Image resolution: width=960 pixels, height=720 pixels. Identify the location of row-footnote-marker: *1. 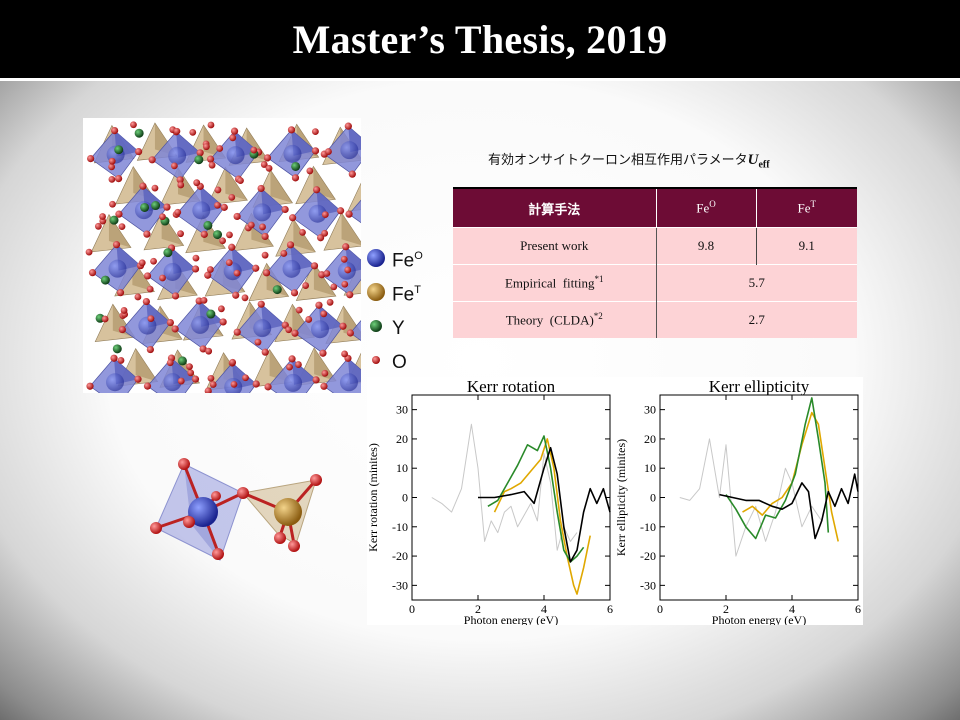
(599, 279).